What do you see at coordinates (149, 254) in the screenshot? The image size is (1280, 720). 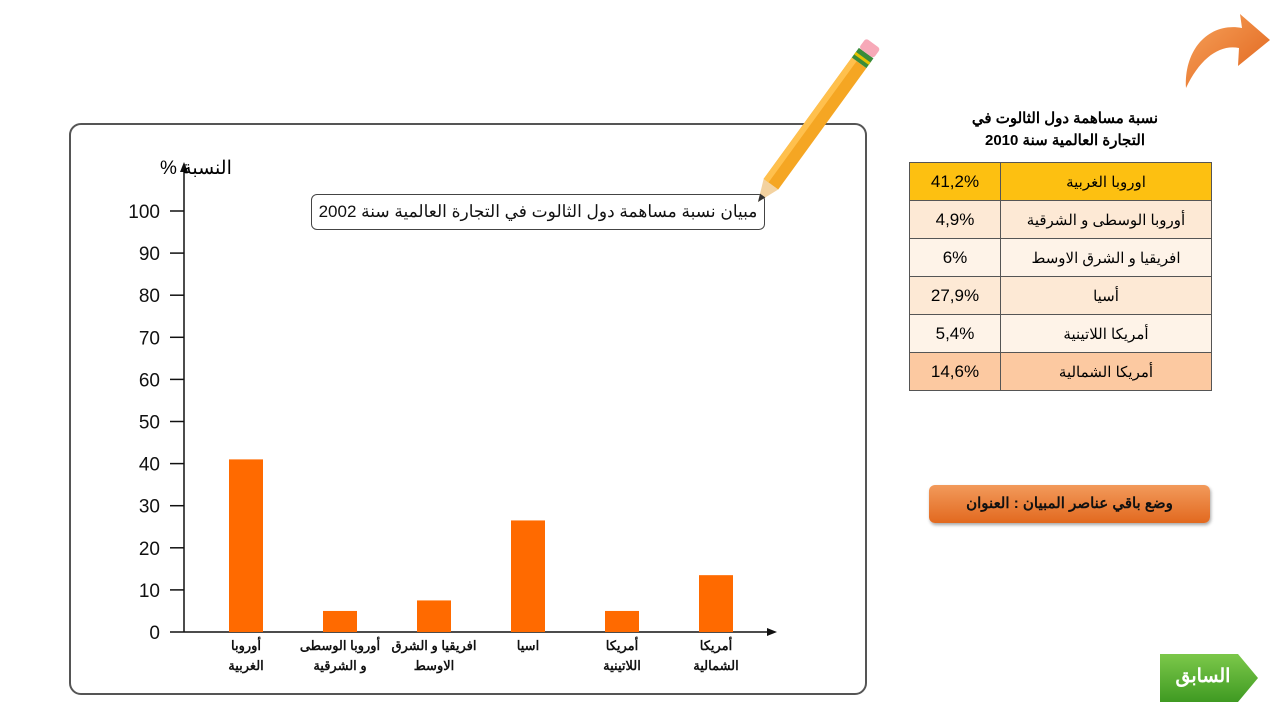 I see `y-tick-label: 90` at bounding box center [149, 254].